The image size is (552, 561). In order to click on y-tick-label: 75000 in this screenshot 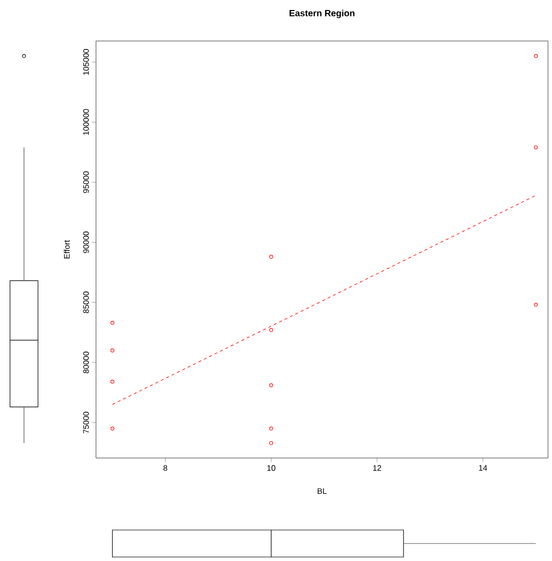, I will do `click(86, 423)`.